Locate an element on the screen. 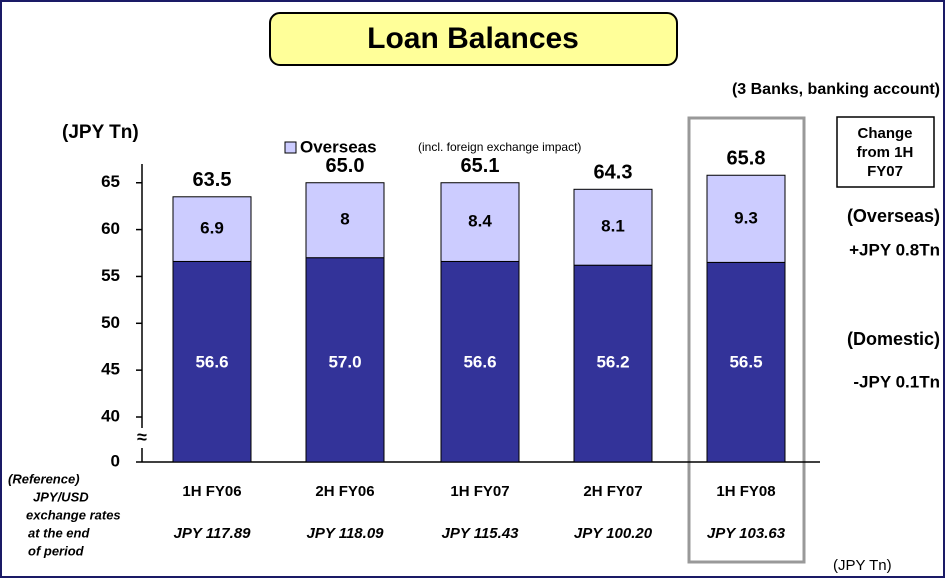 The image size is (945, 578). annotation: -JPY 0.1Tn is located at coordinates (896, 381).